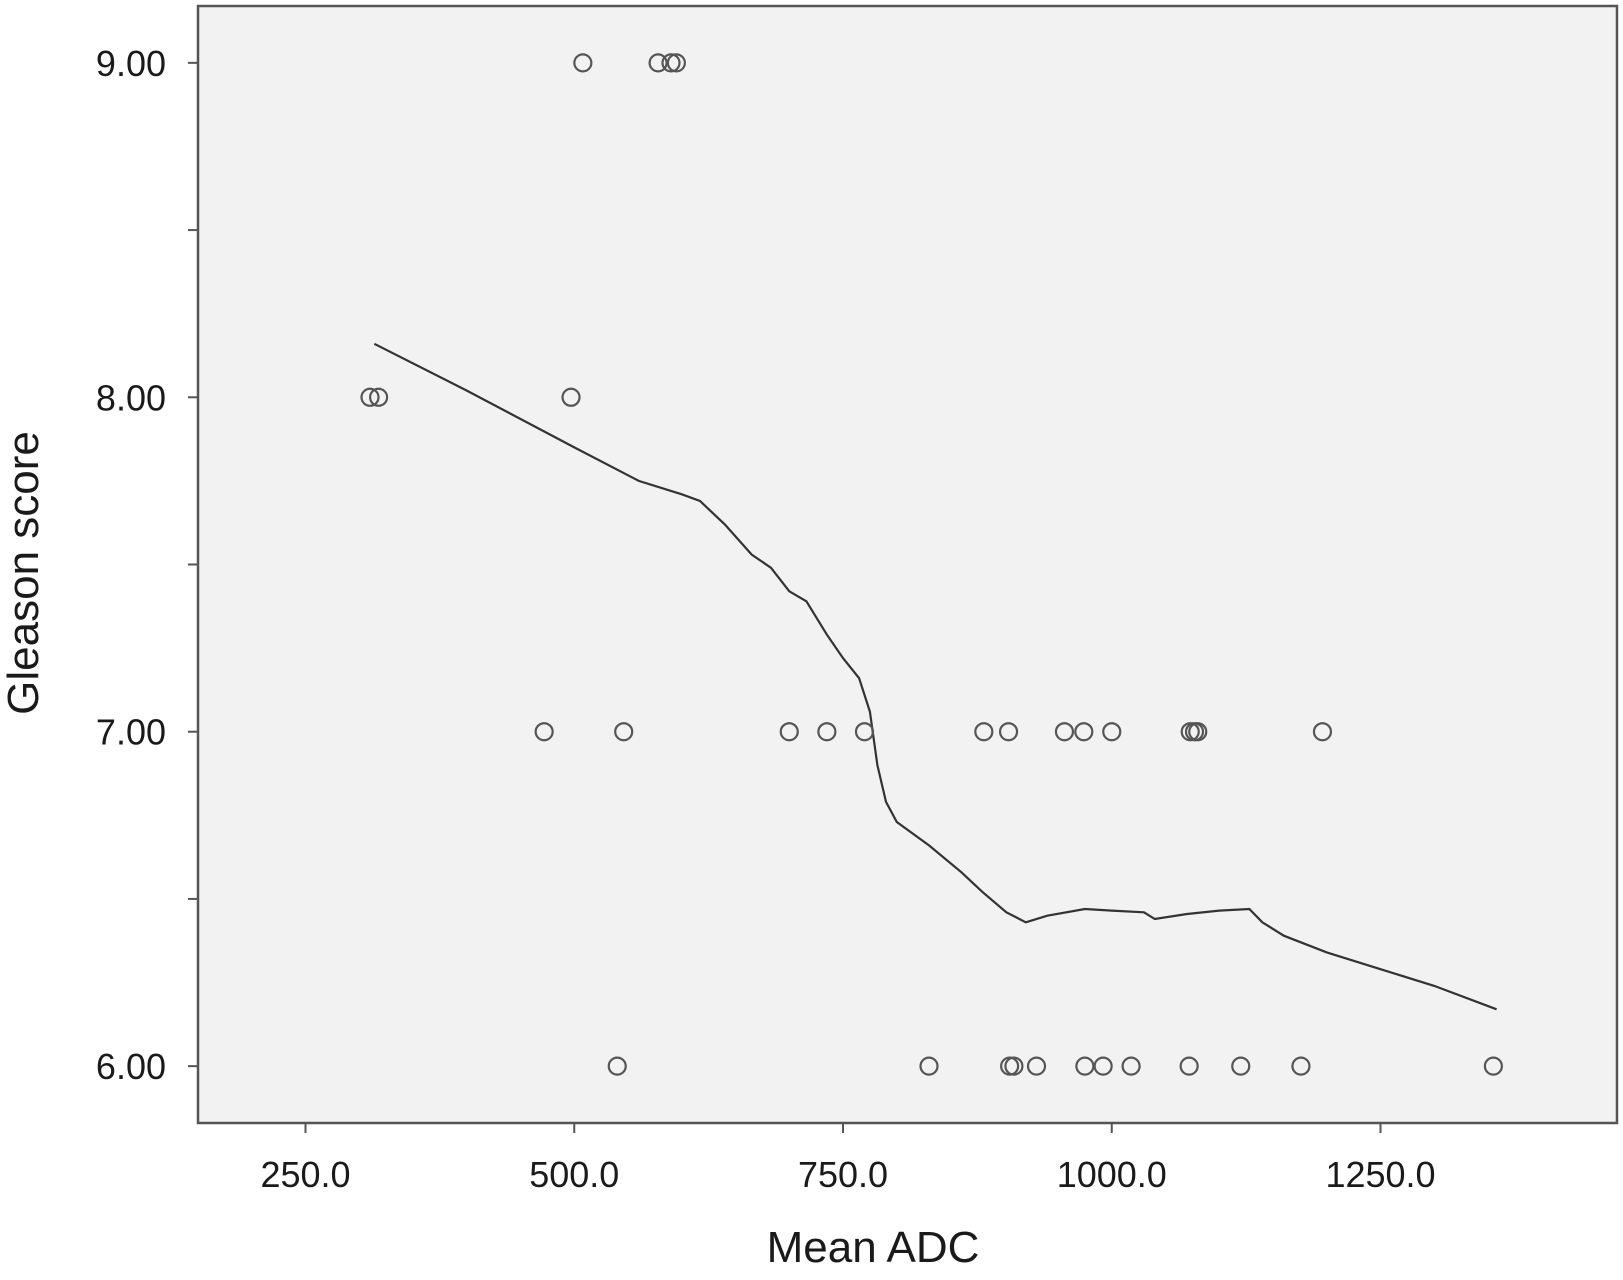 The height and width of the screenshot is (1280, 1623). What do you see at coordinates (147, 565) in the screenshot?
I see `y-axis: 6.00 7.00 8.00 9.00` at bounding box center [147, 565].